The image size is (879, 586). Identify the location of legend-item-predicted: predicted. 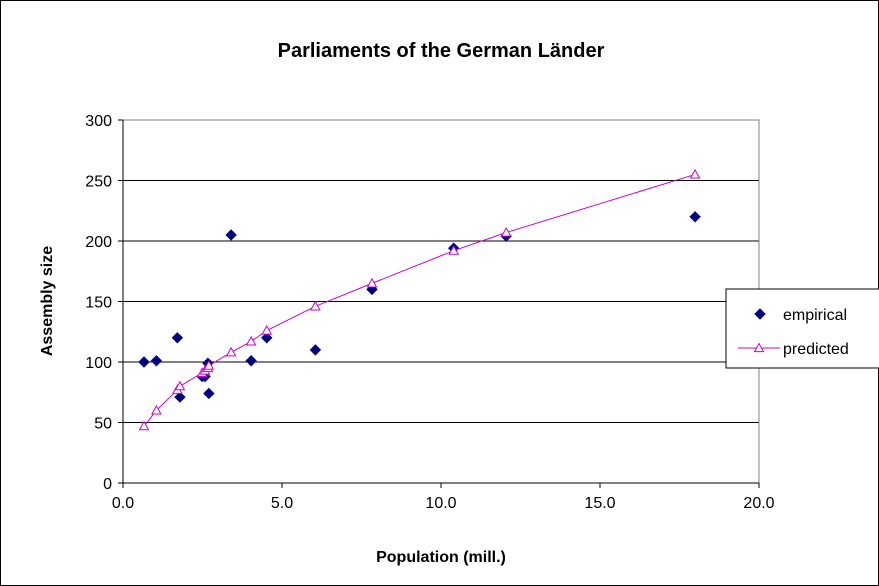
(793, 349).